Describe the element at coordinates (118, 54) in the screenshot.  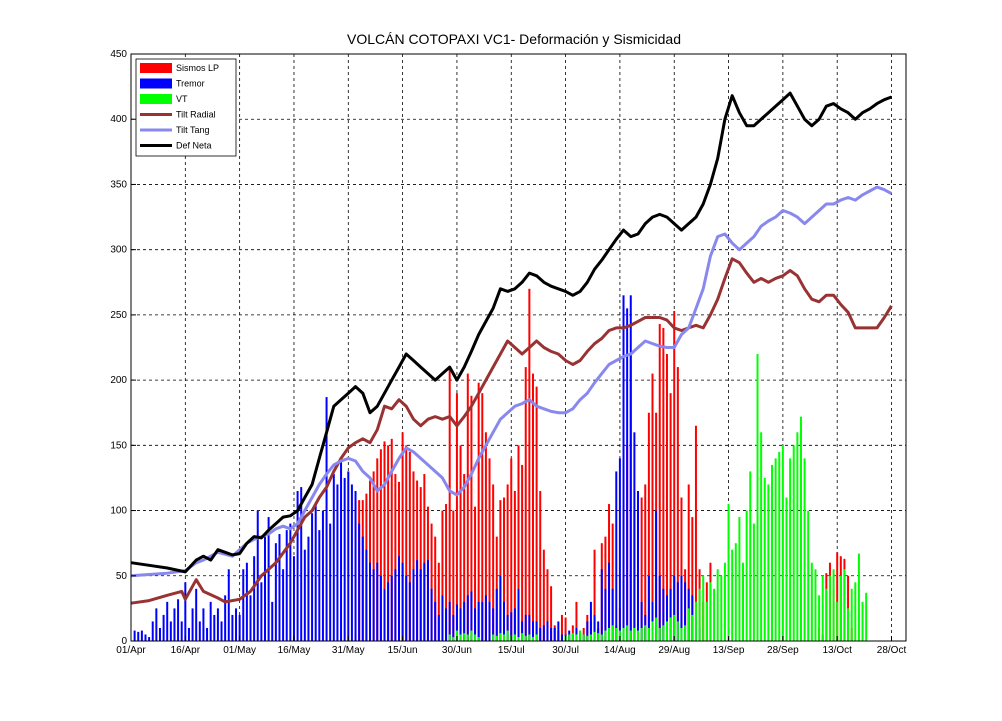
I see `y-tick-label: 450` at that location.